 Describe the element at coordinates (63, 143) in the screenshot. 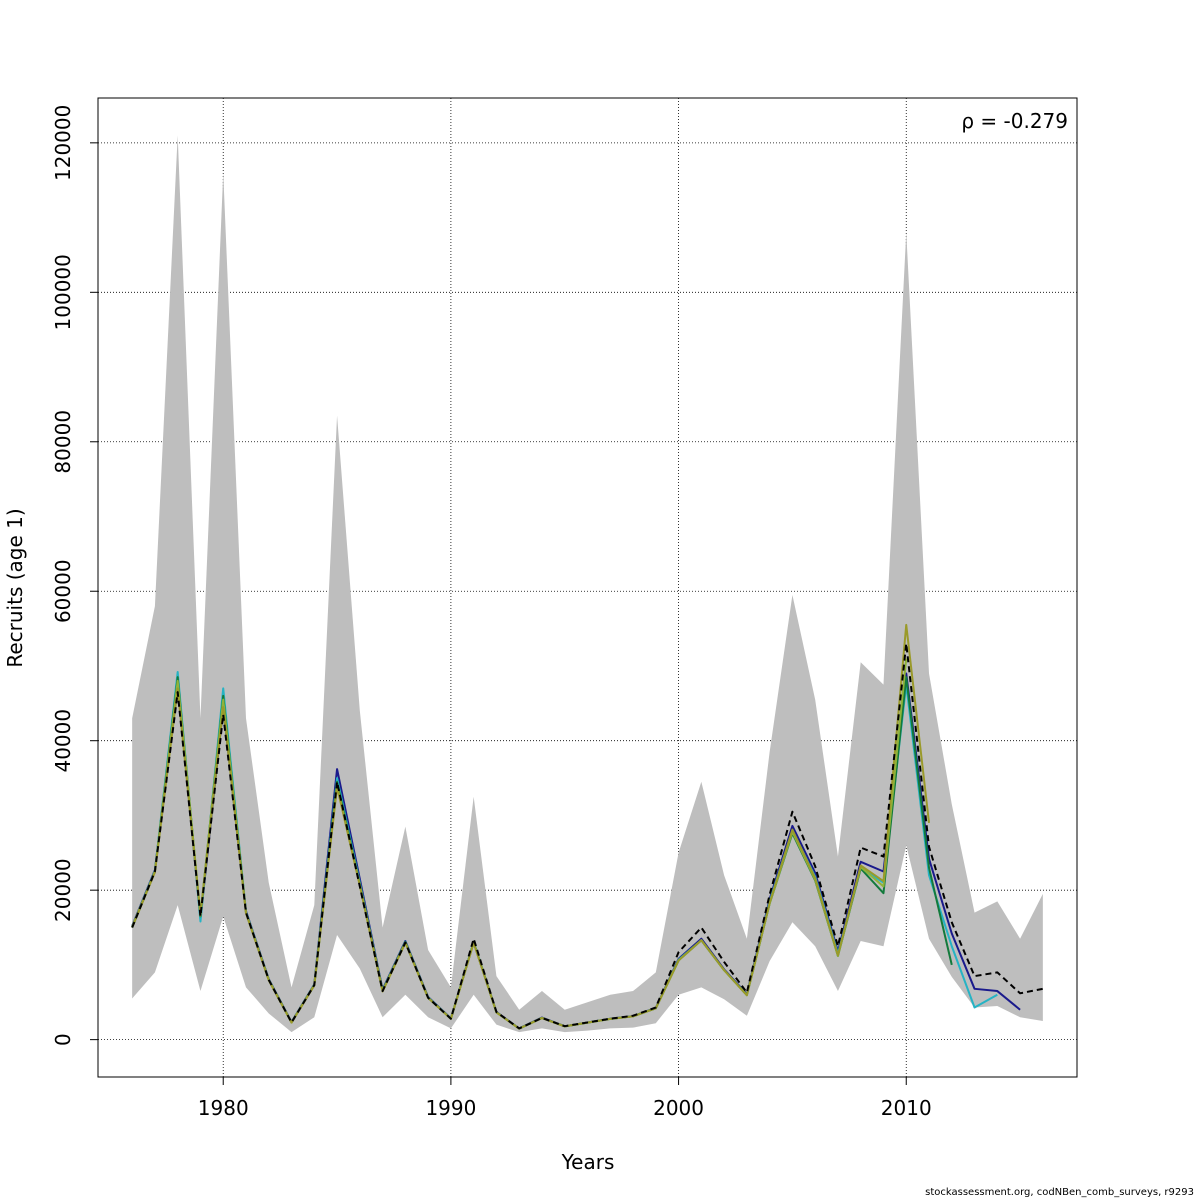

I see `y-tick-label: 120000` at that location.